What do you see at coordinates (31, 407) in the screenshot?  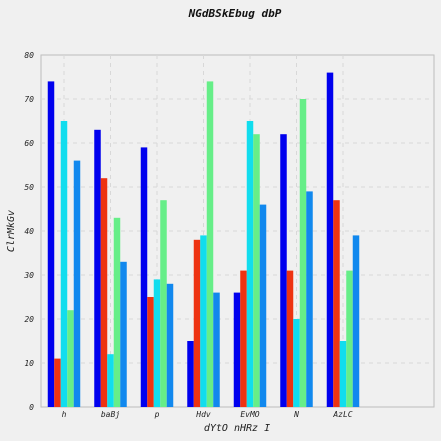 I see `y-tick-label: 0` at bounding box center [31, 407].